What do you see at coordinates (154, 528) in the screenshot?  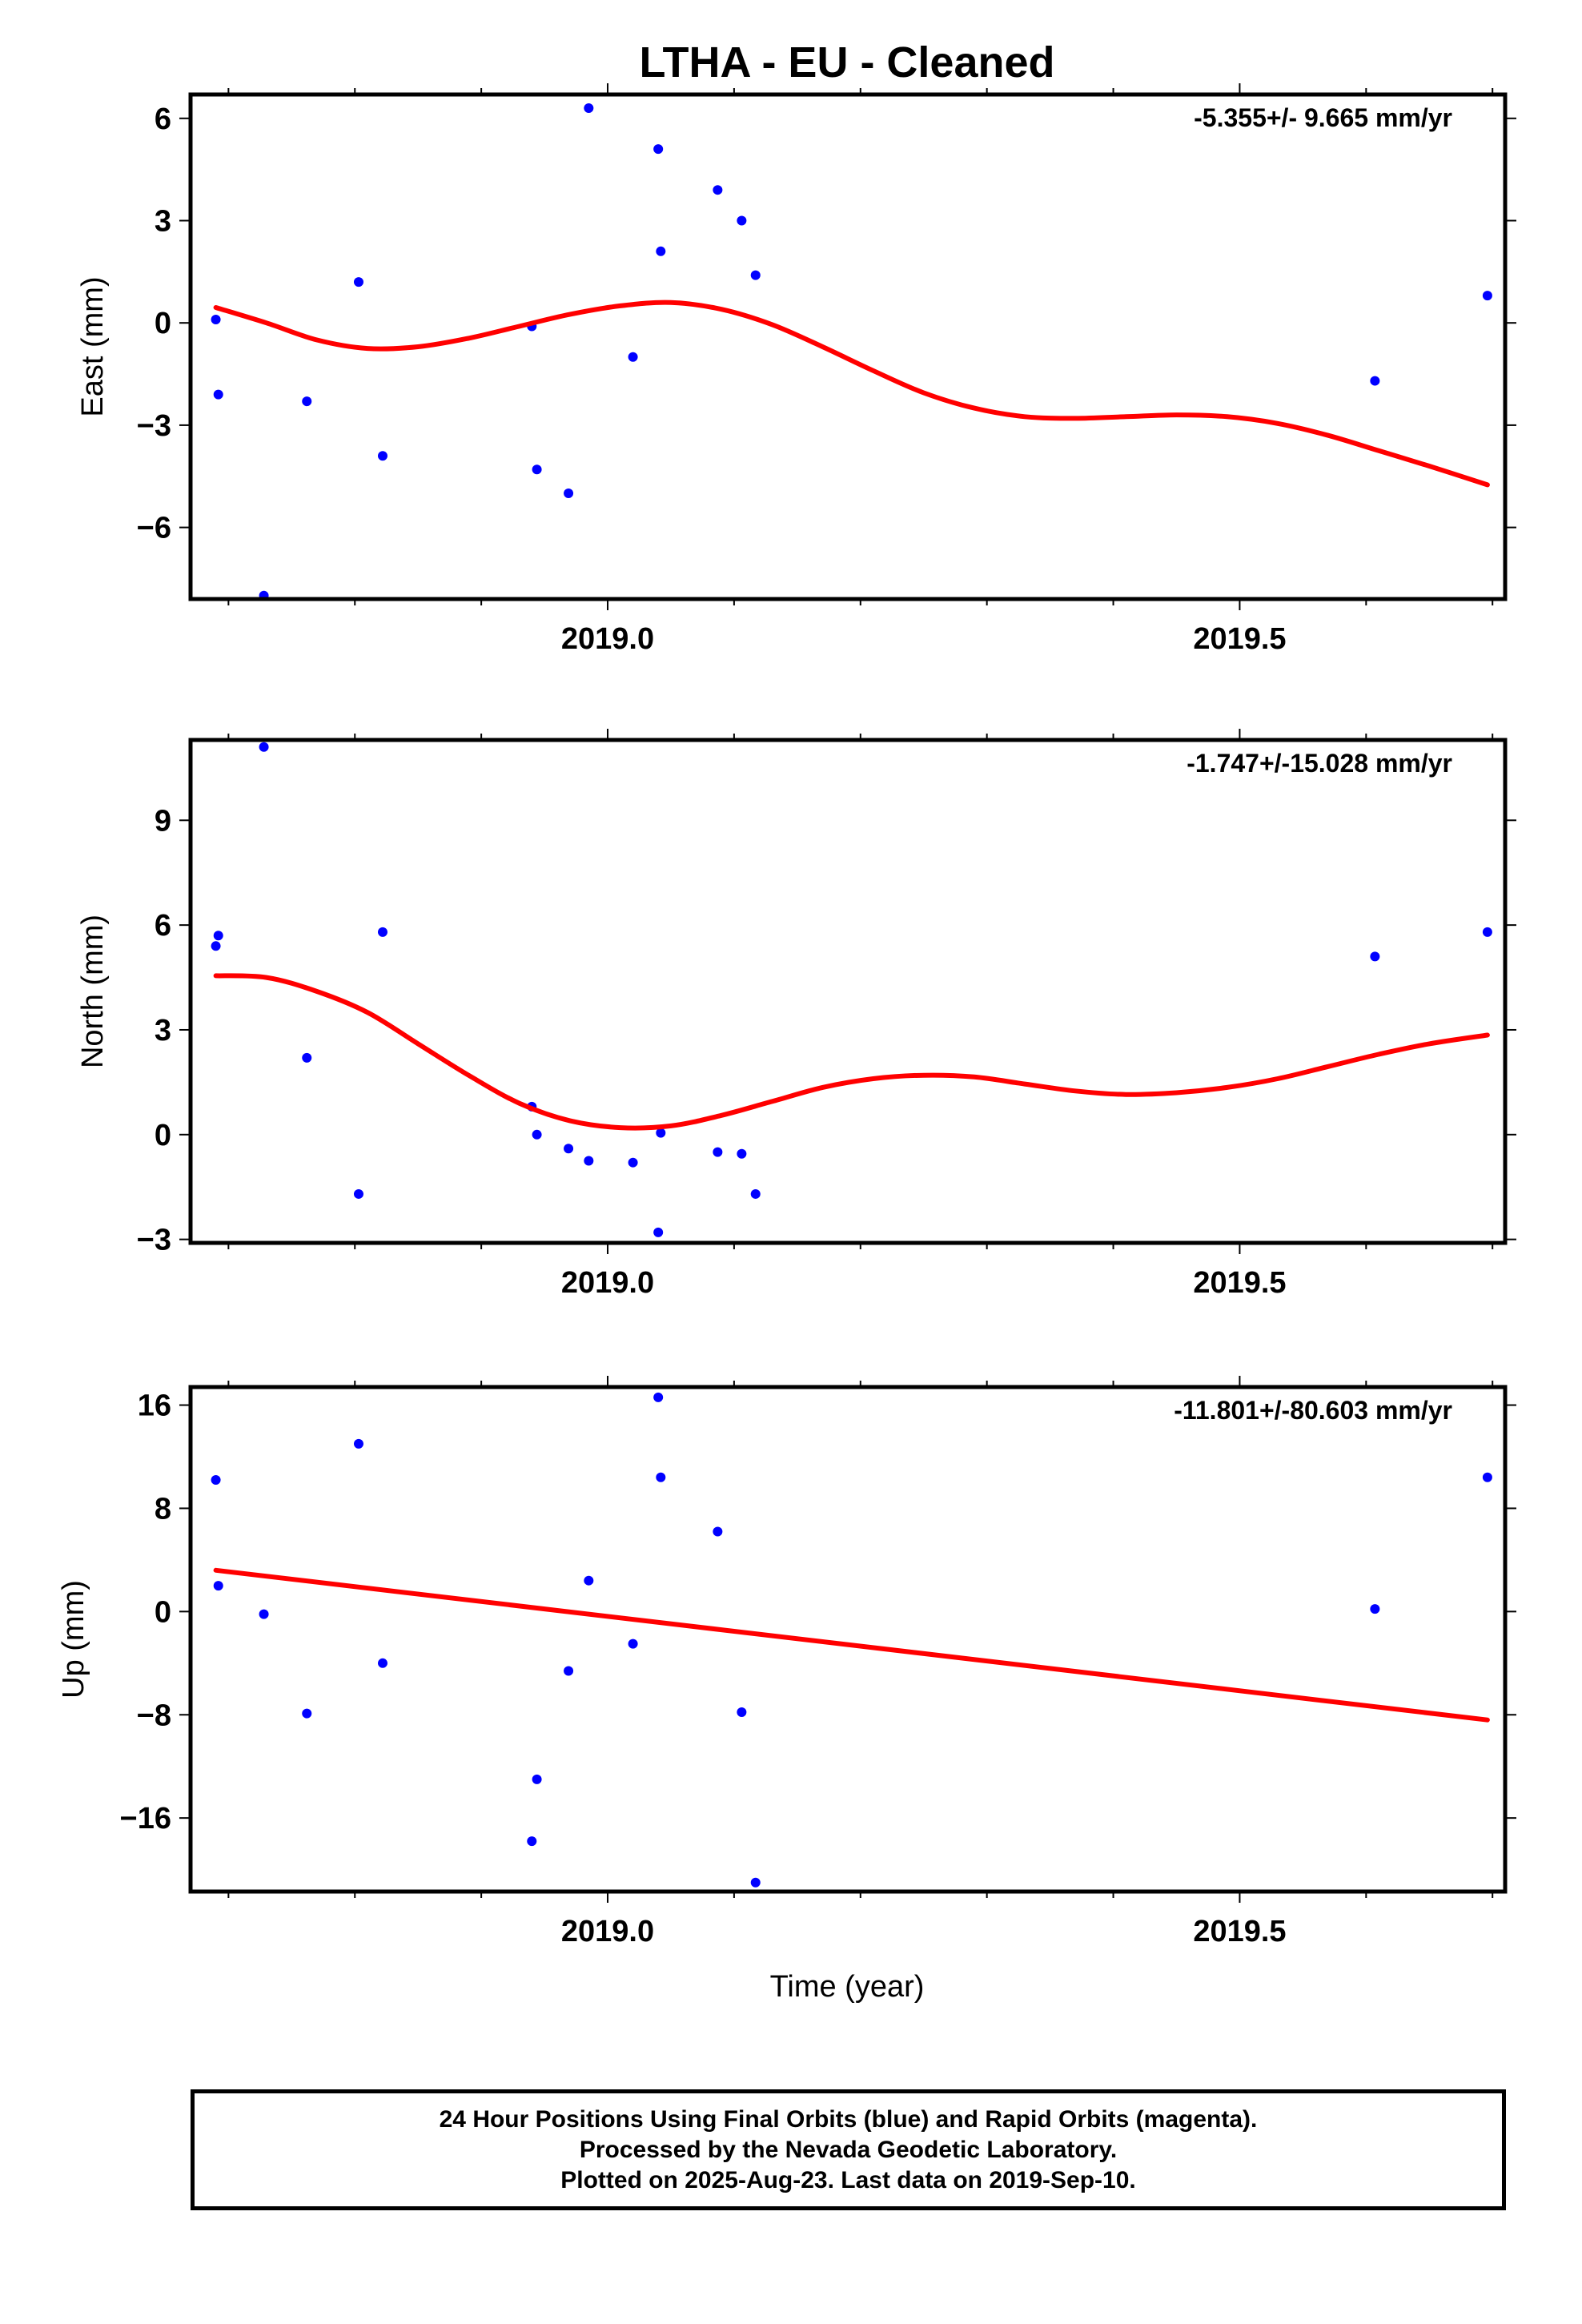 I see `y-tick-label: −6` at bounding box center [154, 528].